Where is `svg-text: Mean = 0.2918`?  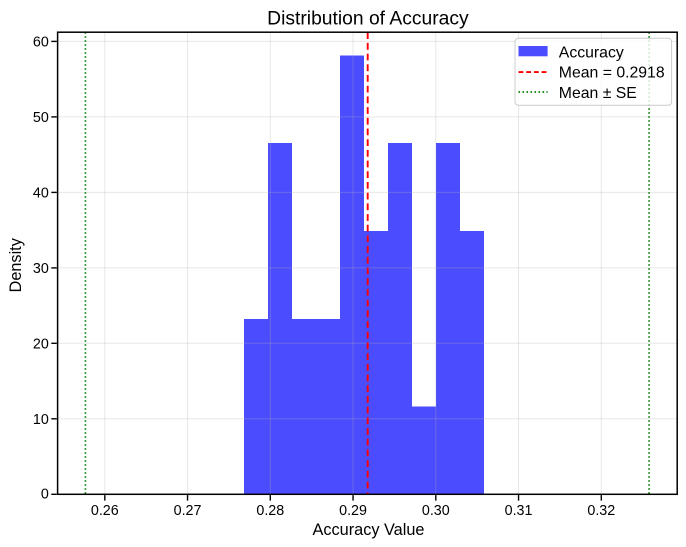 svg-text: Mean = 0.2918 is located at coordinates (612, 73).